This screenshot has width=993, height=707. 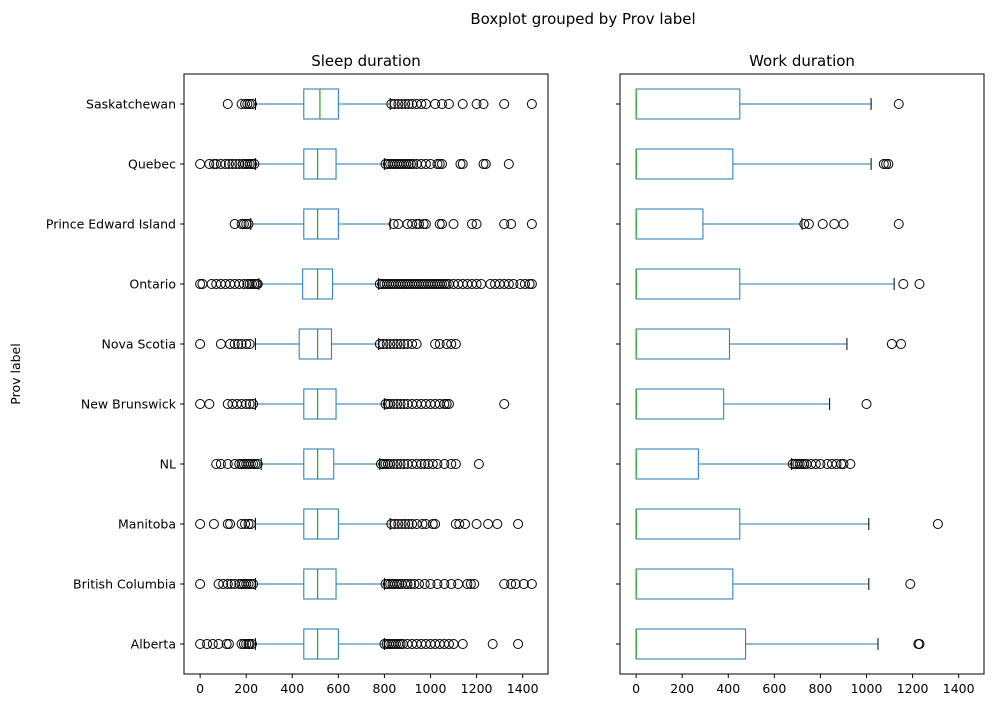 What do you see at coordinates (379, 104) in the screenshot?
I see `box-saskatchewan` at bounding box center [379, 104].